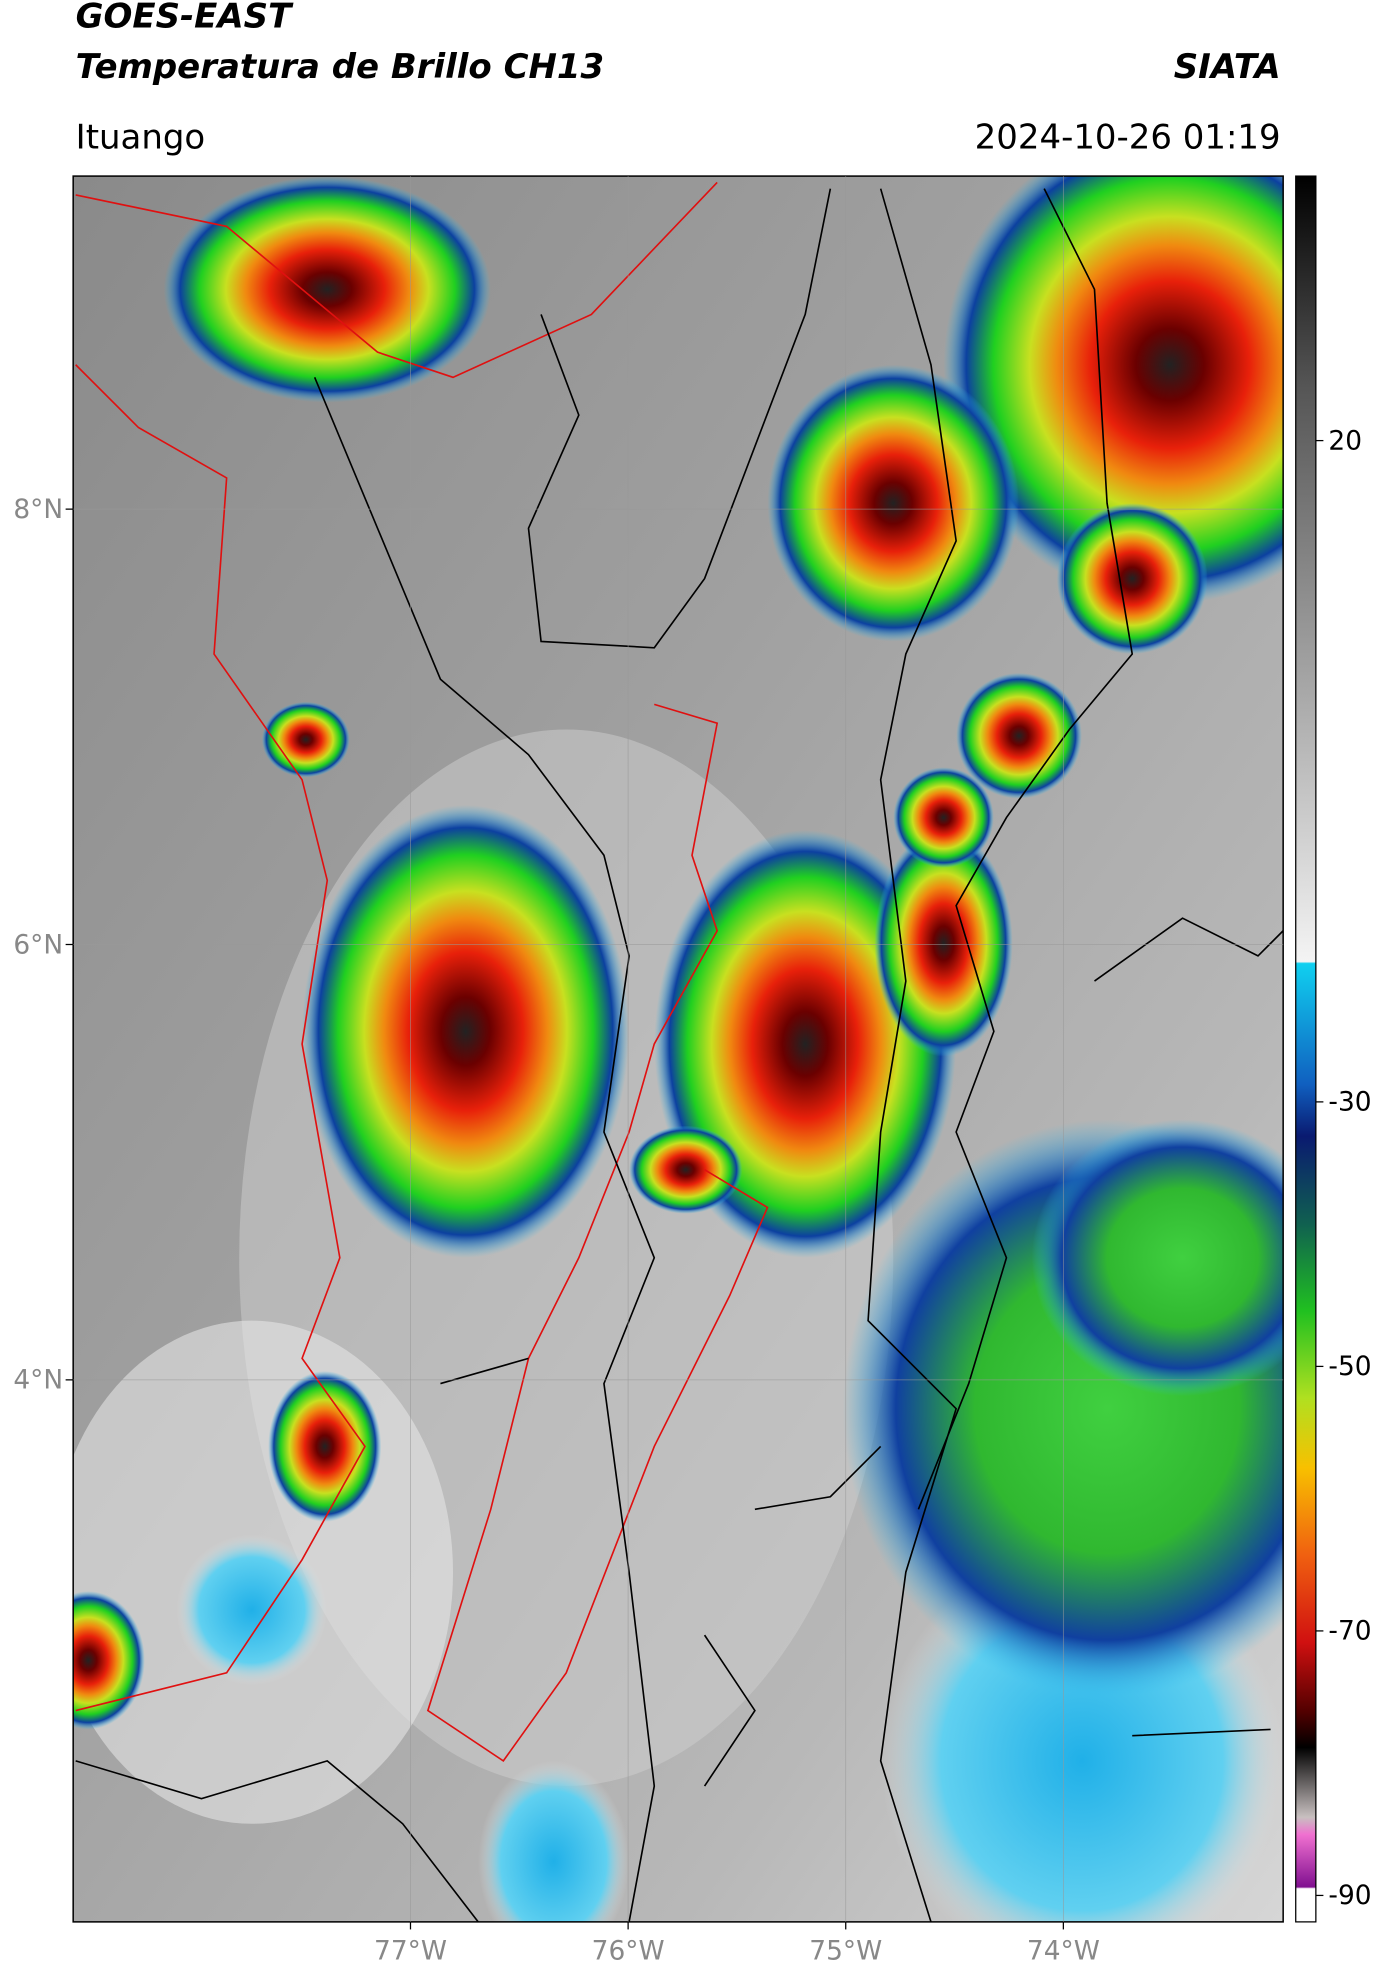 The height and width of the screenshot is (1981, 1384). What do you see at coordinates (1306, 1049) in the screenshot?
I see `colorbar` at bounding box center [1306, 1049].